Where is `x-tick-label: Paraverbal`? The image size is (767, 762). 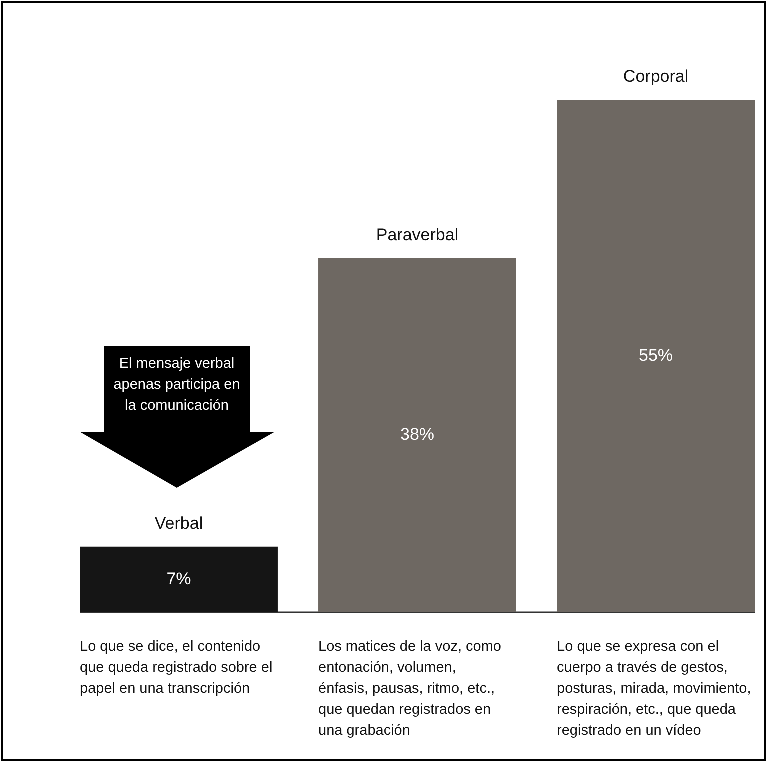
x-tick-label: Paraverbal is located at coordinates (417, 234).